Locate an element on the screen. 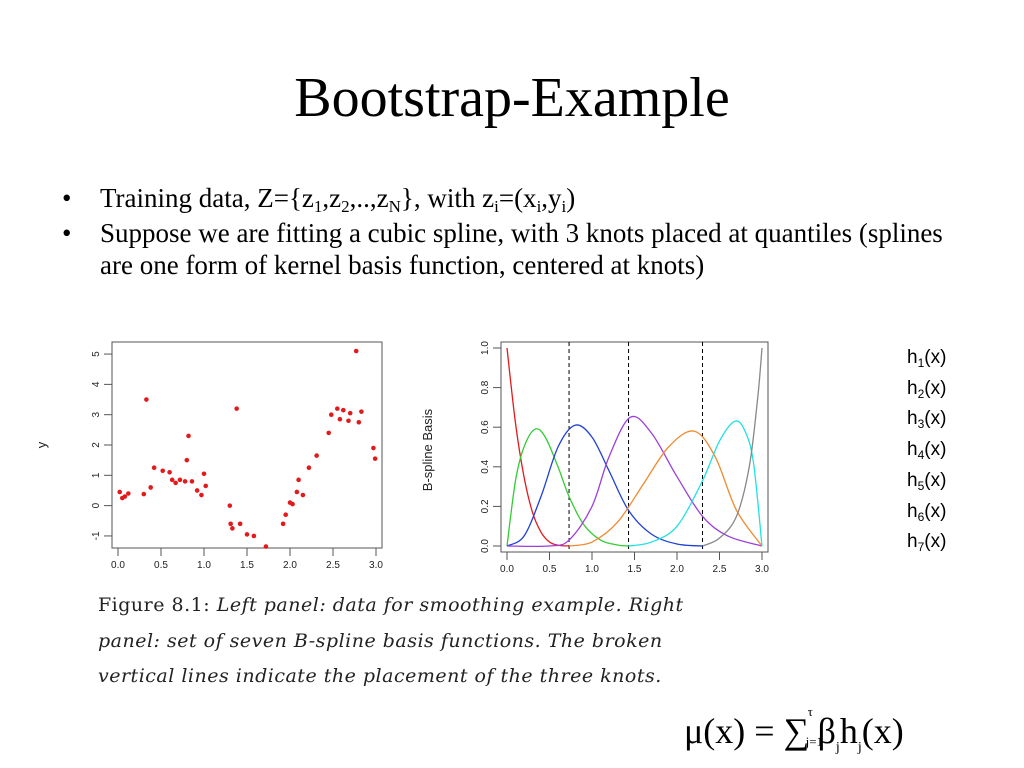 The height and width of the screenshot is (768, 1024). scatter-plot: 0.0 0.5 1.0 1.5 2.0 2.5 3.0 -1 0 1 2 3 4 5 y is located at coordinates (208, 456).